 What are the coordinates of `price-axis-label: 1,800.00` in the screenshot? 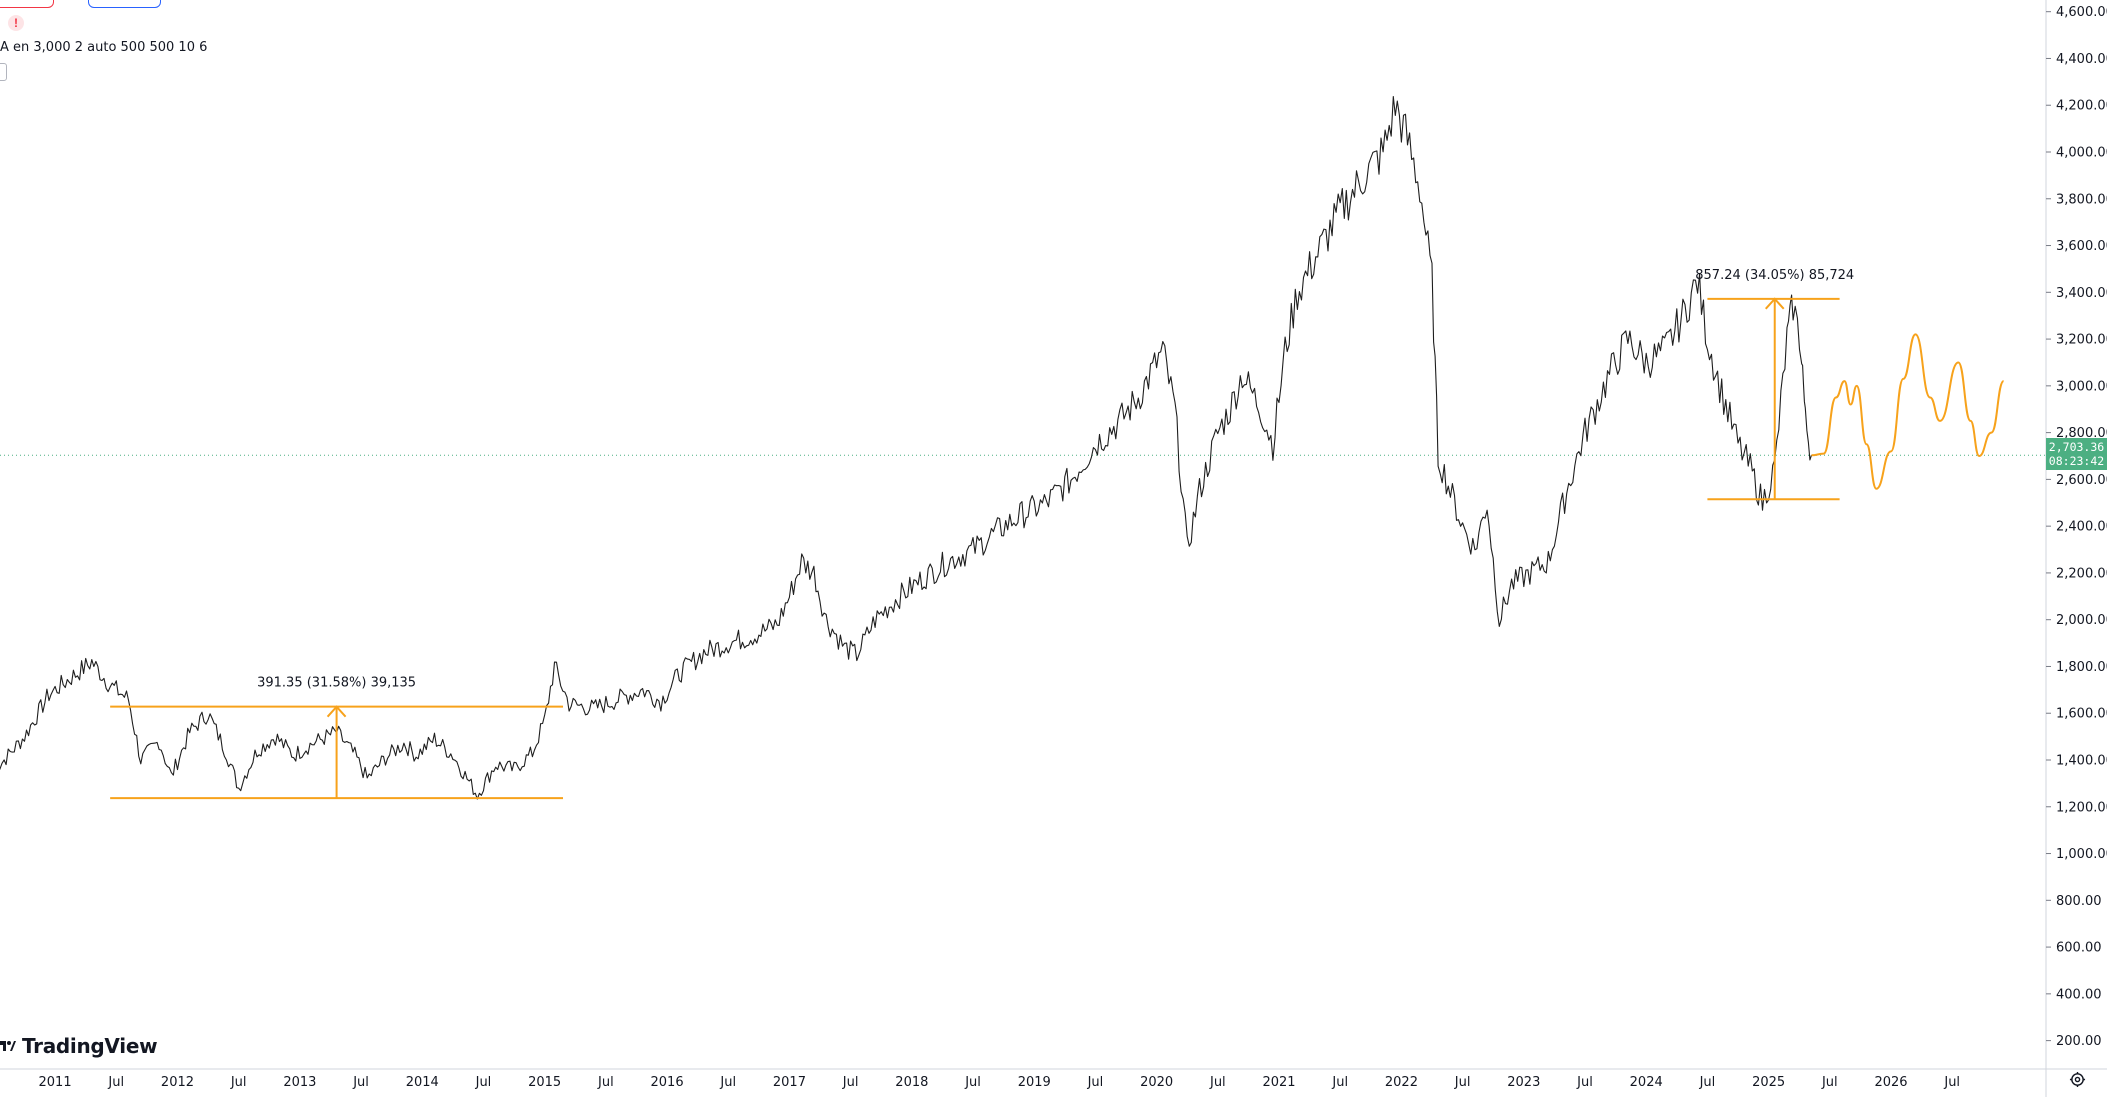 It's located at (2081, 667).